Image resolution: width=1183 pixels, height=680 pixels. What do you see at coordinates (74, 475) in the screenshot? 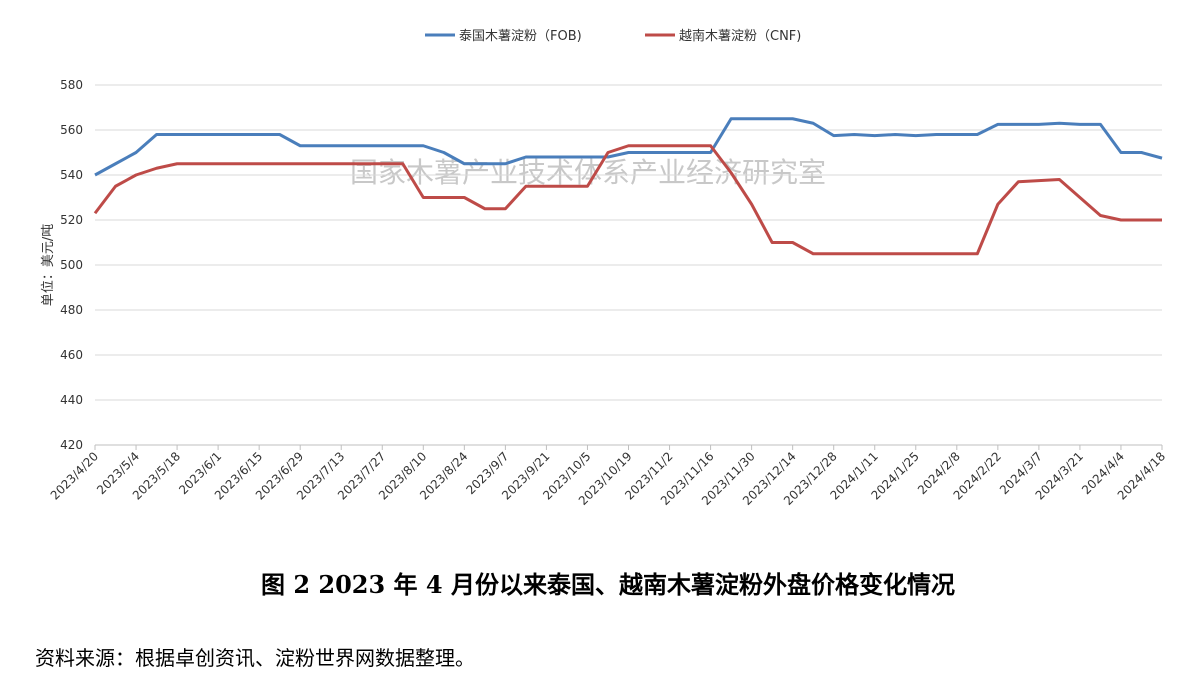
I see `x-tick-label: 2023/4/20` at bounding box center [74, 475].